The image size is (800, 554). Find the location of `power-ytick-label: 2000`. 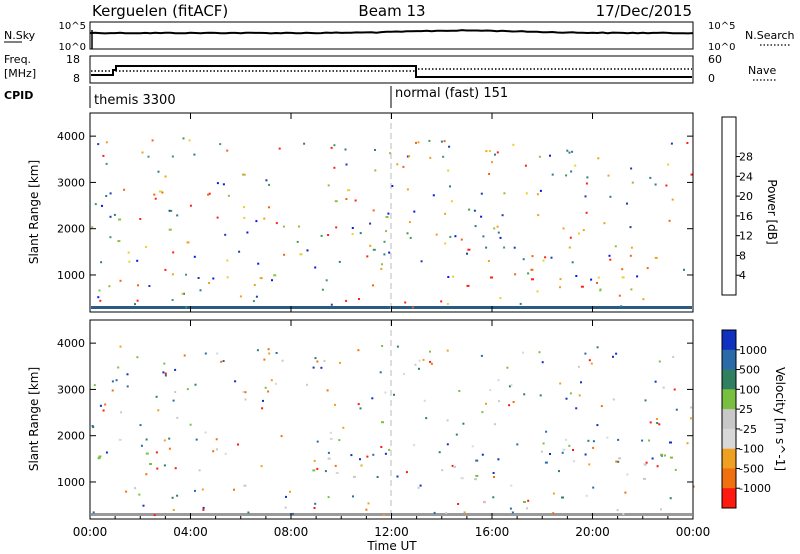

power-ytick-label: 2000 is located at coordinates (71, 229).